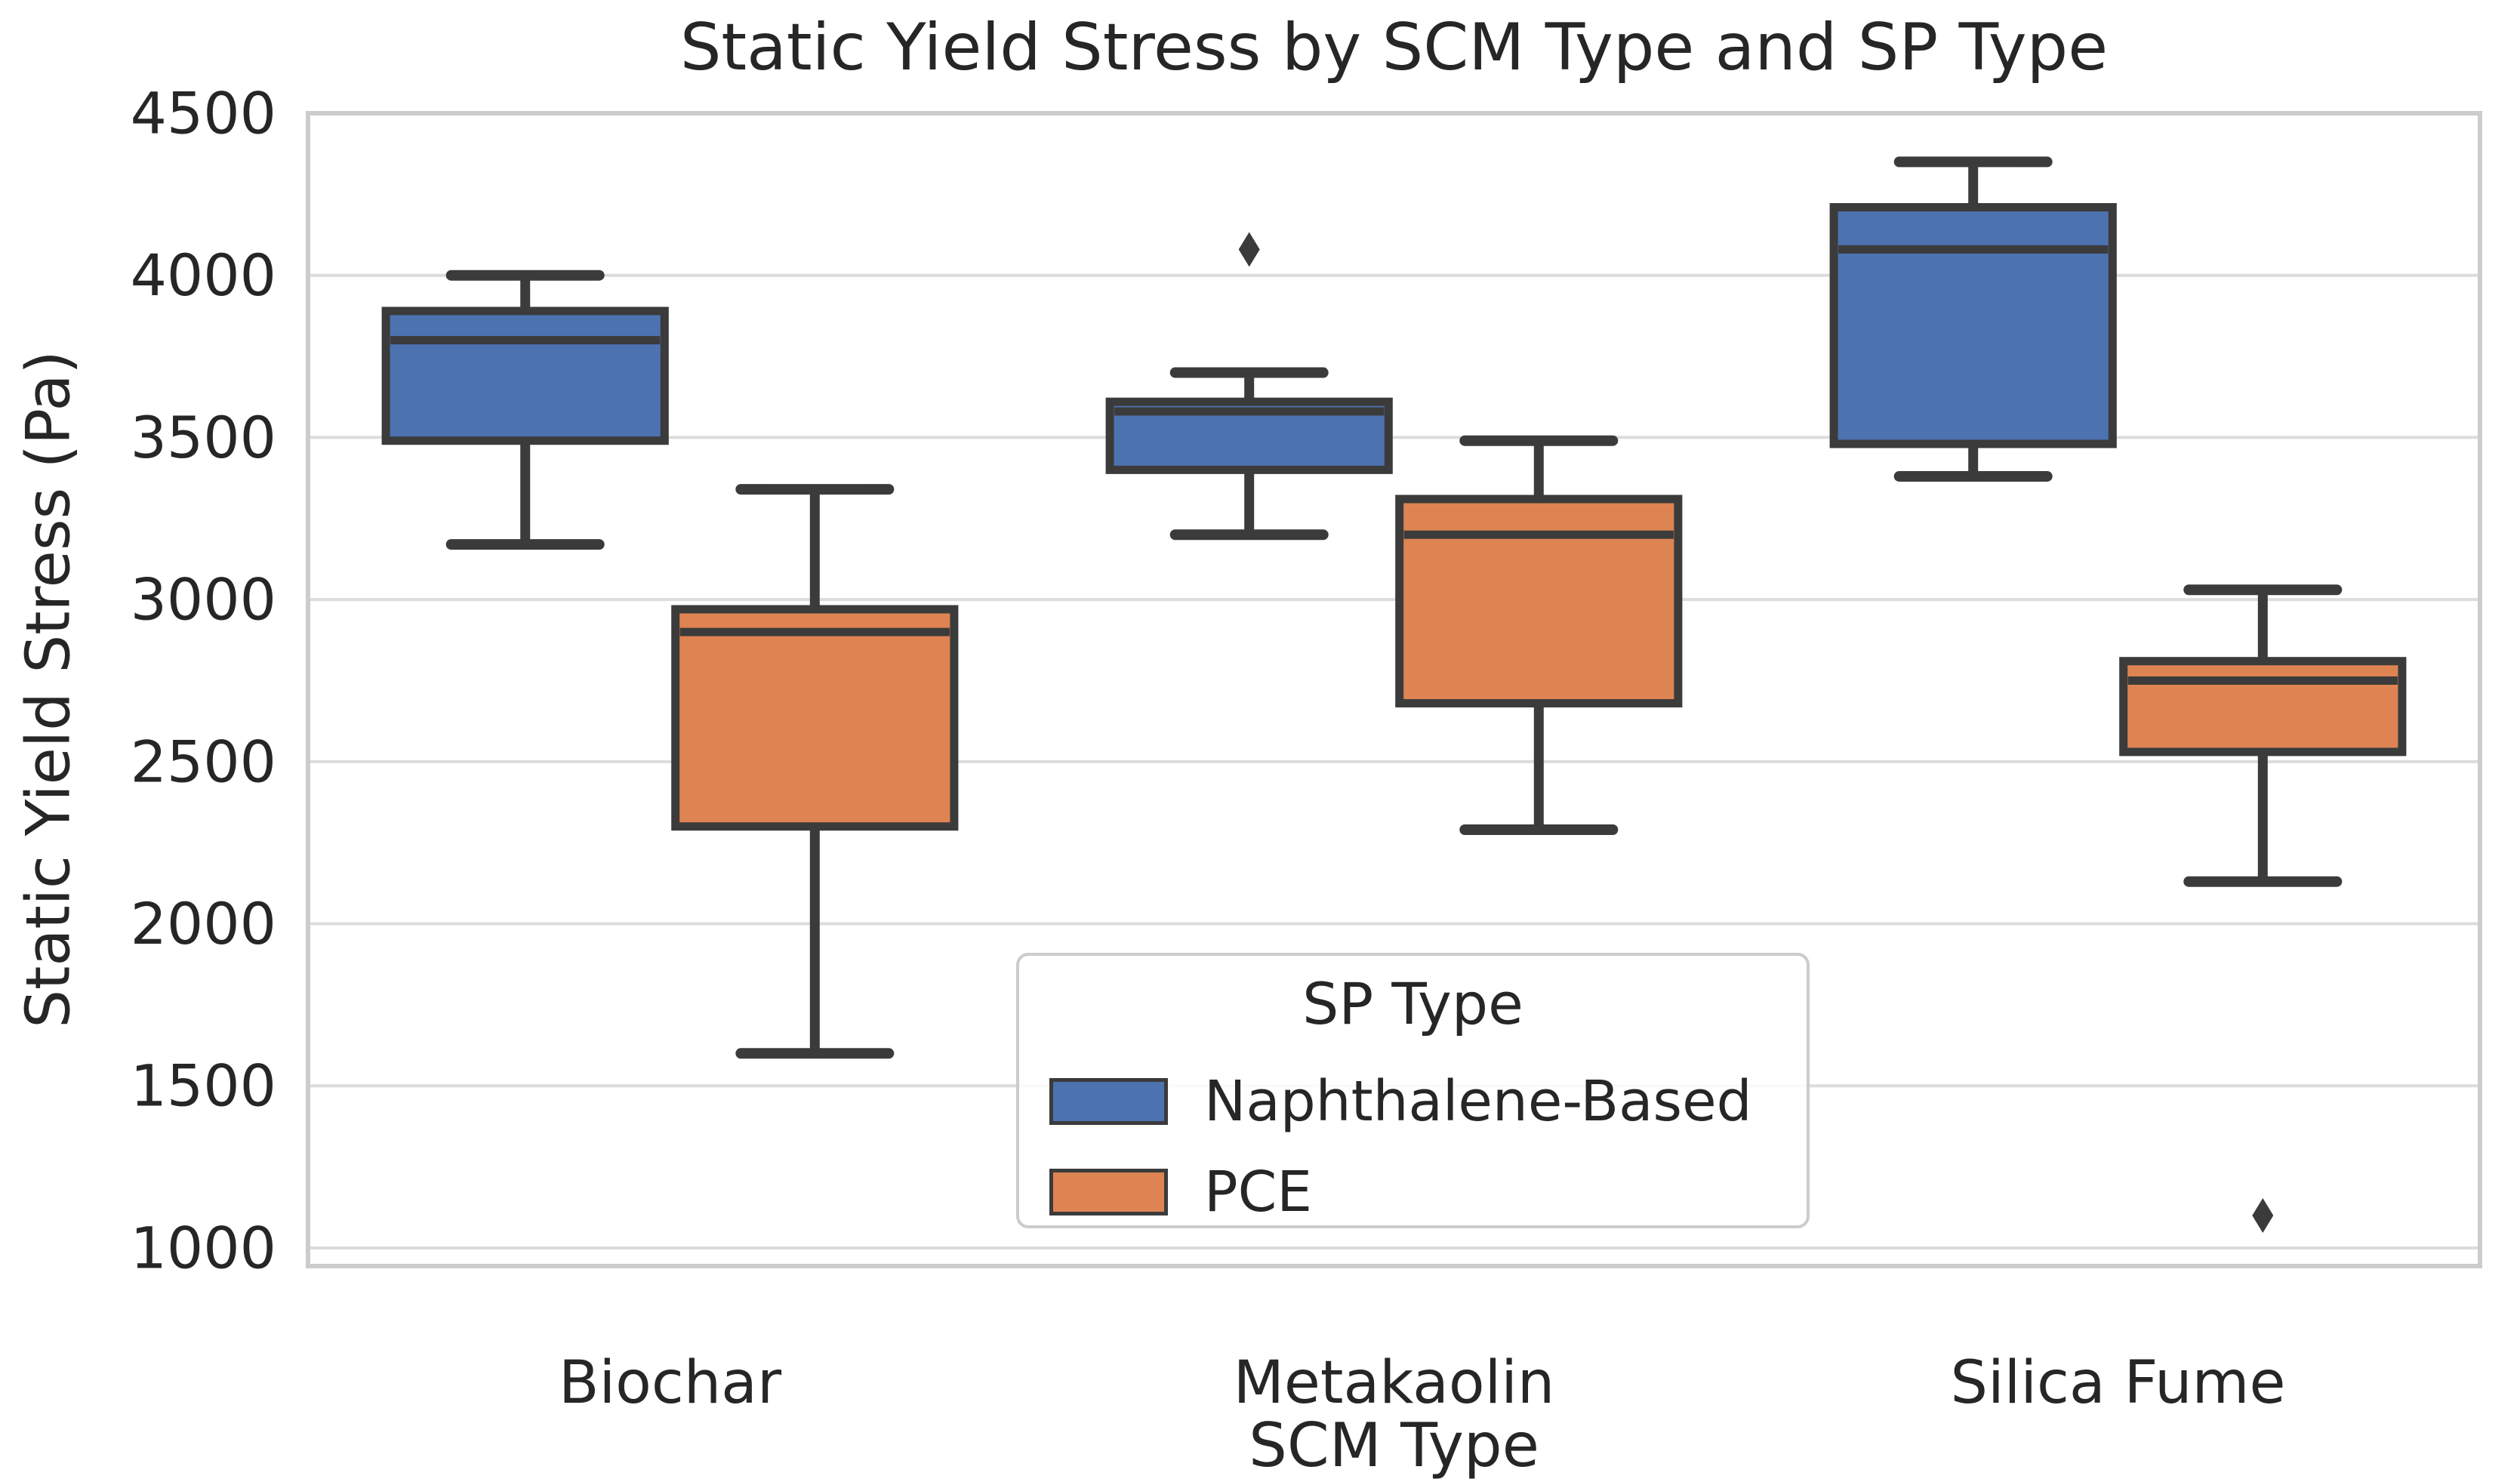 This screenshot has width=2520, height=1482. I want to click on x-tick-label-biochar: Biochar, so click(670, 1383).